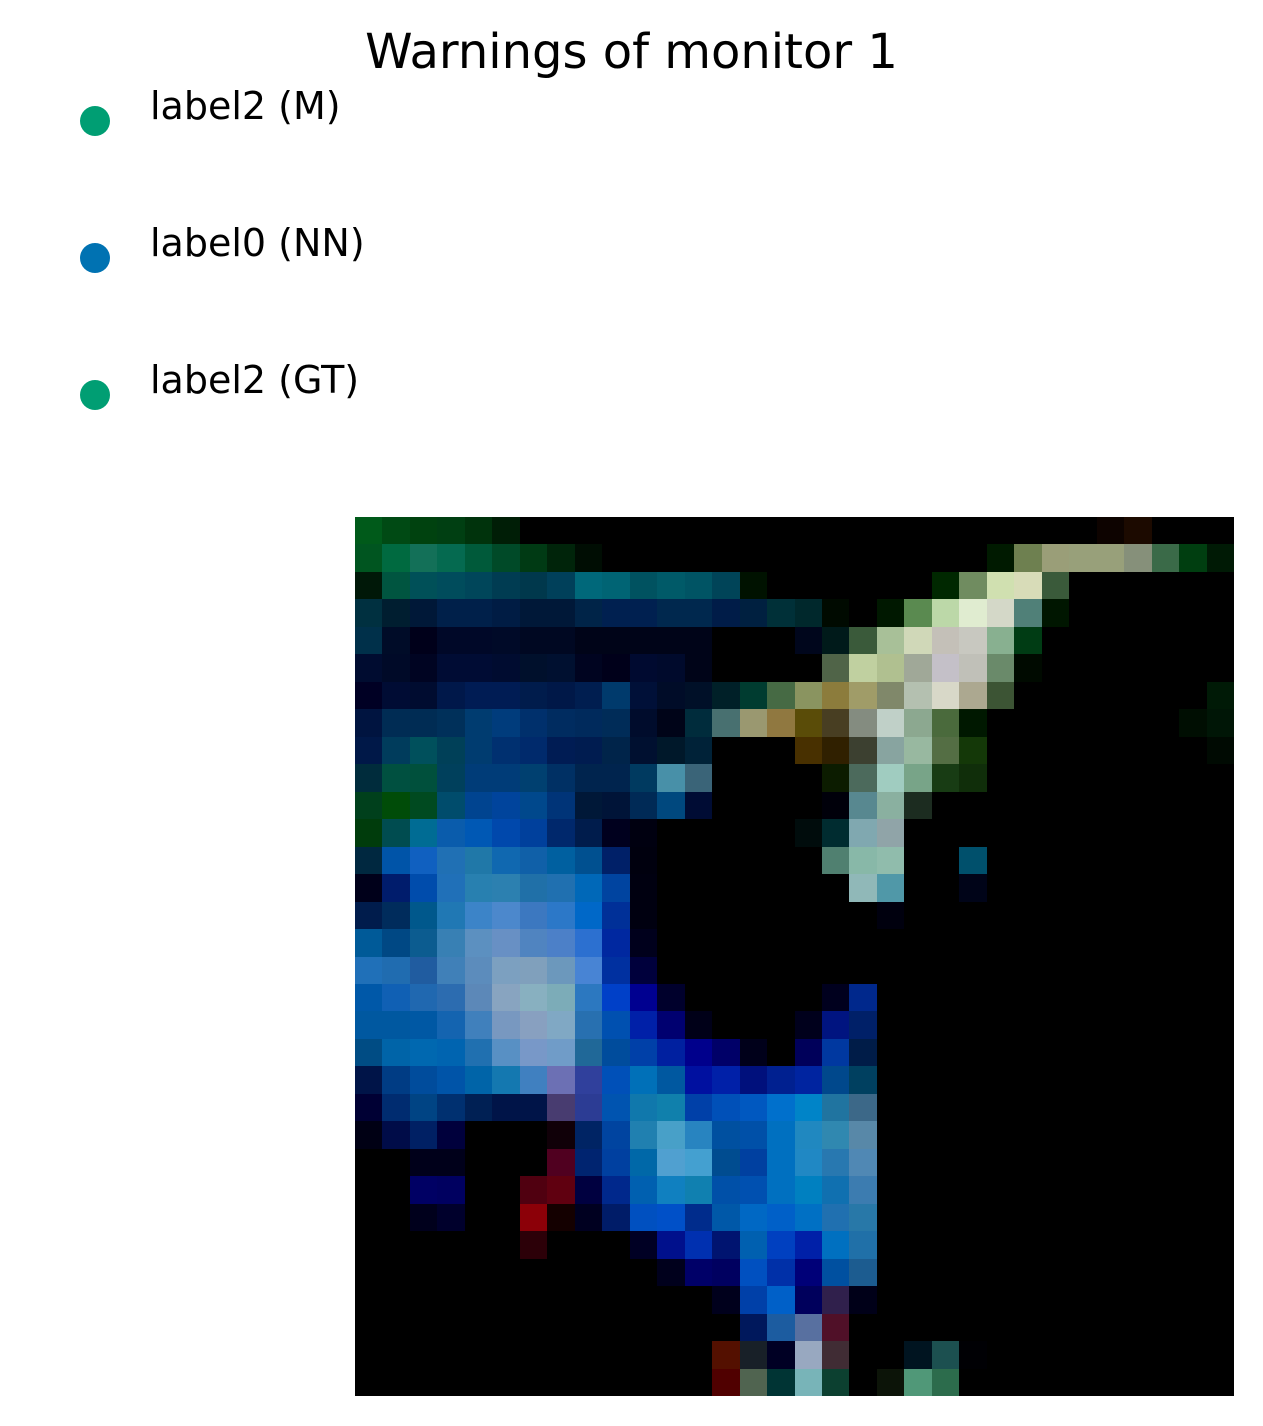 Image resolution: width=1263 pixels, height=1426 pixels. Describe the element at coordinates (95, 395) in the screenshot. I see `legend-dot-icon` at that location.